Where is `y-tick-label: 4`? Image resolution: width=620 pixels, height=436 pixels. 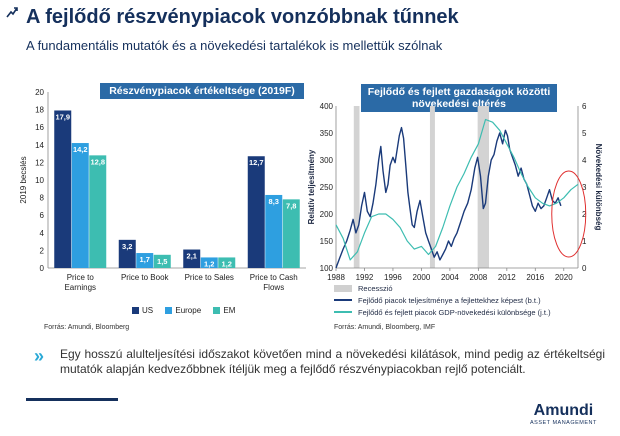
y-tick-label: 4 is located at coordinates (42, 233).